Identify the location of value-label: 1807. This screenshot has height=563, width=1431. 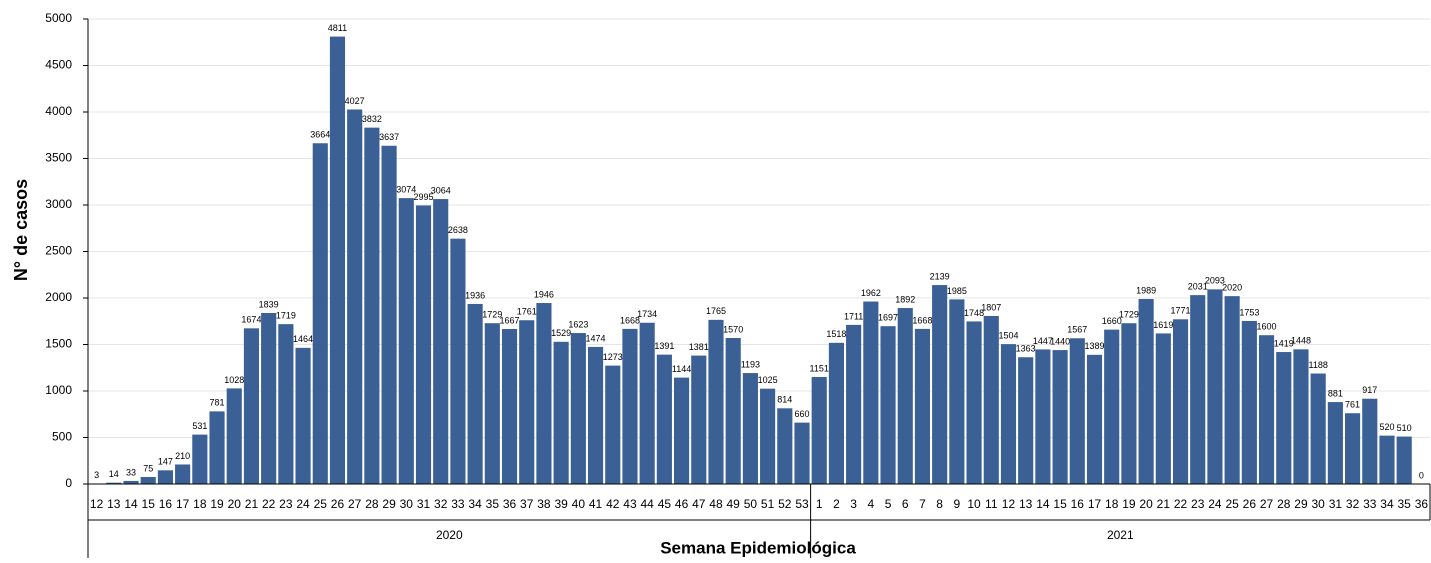
(991, 307).